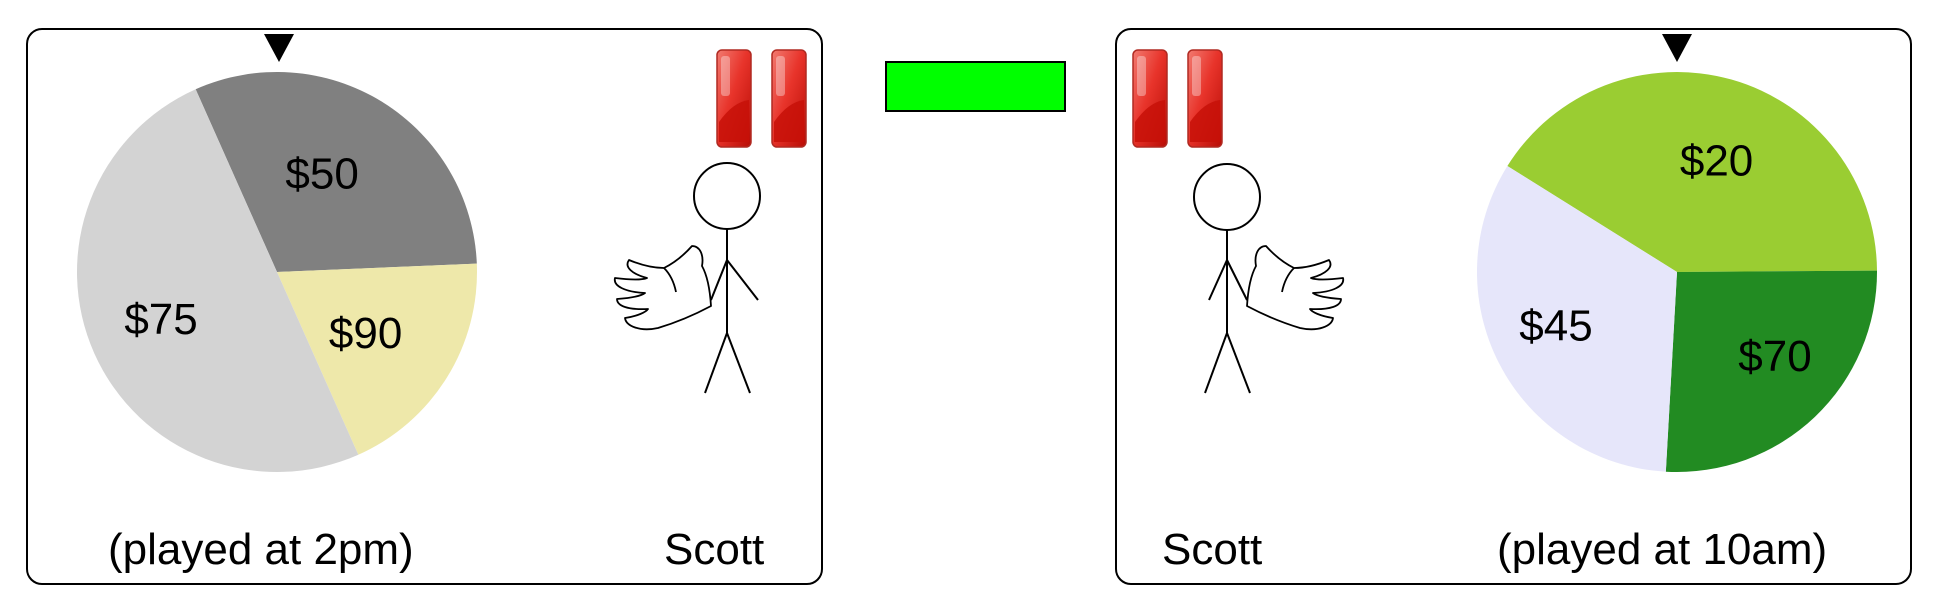 The width and height of the screenshot is (1938, 606). What do you see at coordinates (1716, 160) in the screenshot?
I see `slice-label: $20` at bounding box center [1716, 160].